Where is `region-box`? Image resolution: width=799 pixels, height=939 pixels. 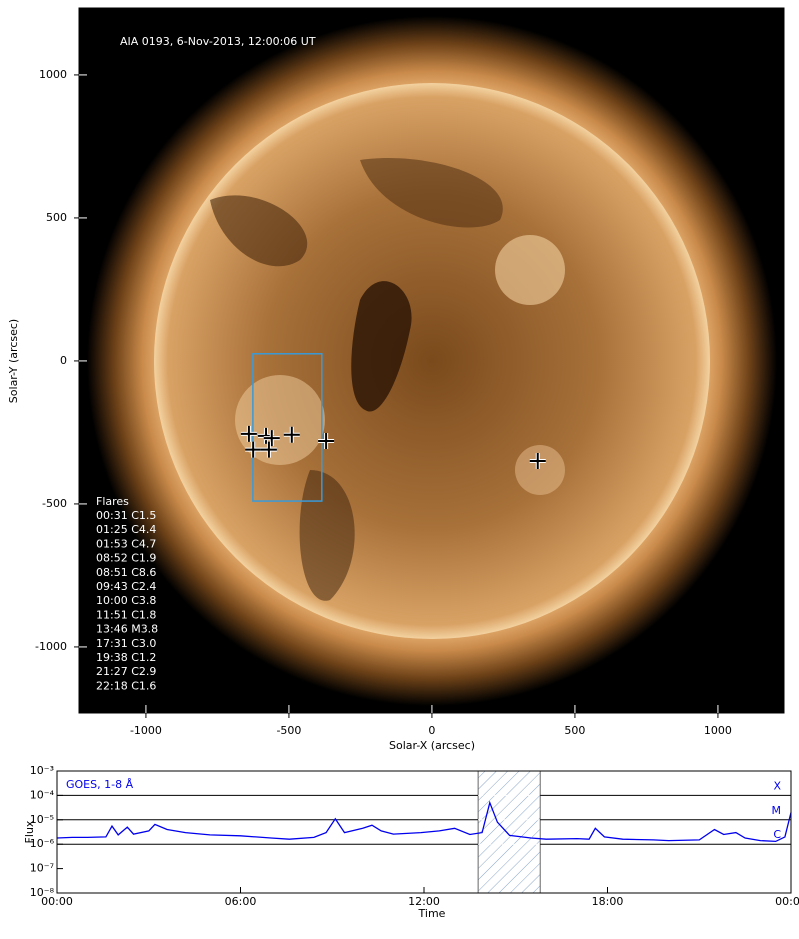
region-box is located at coordinates (287, 427).